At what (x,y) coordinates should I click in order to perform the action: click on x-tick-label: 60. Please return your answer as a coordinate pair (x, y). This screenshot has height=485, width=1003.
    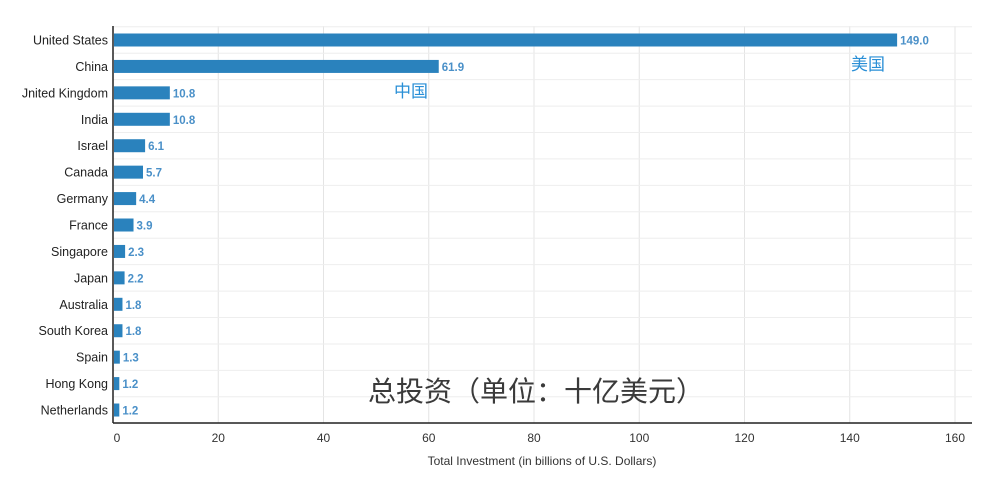
    Looking at the image, I should click on (429, 438).